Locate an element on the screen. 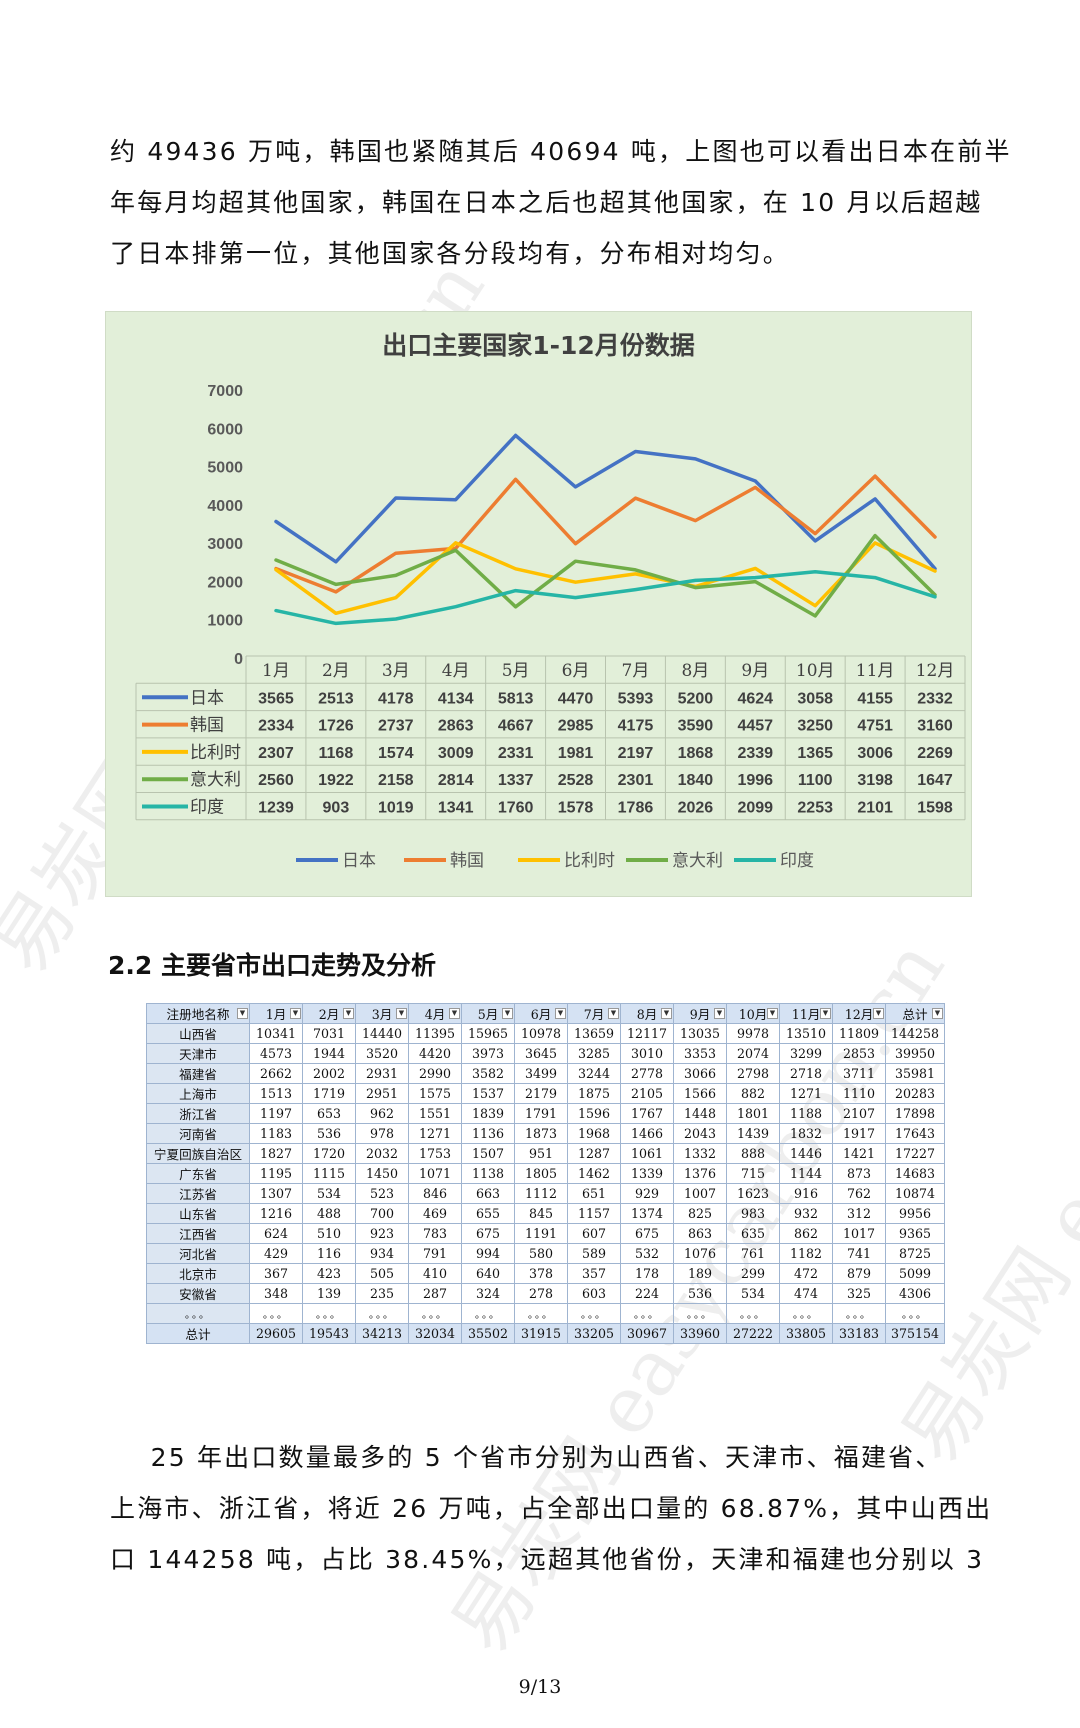 Image resolution: width=1080 pixels, height=1728 pixels. x-category-label: 9月 is located at coordinates (755, 671).